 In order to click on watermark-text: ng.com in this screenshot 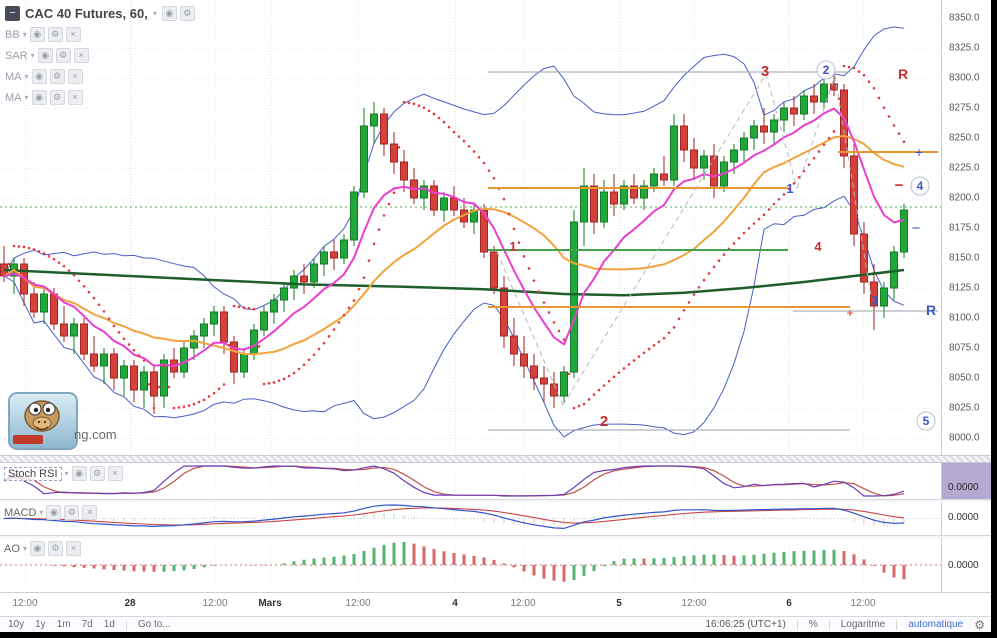, I will do `click(95, 434)`.